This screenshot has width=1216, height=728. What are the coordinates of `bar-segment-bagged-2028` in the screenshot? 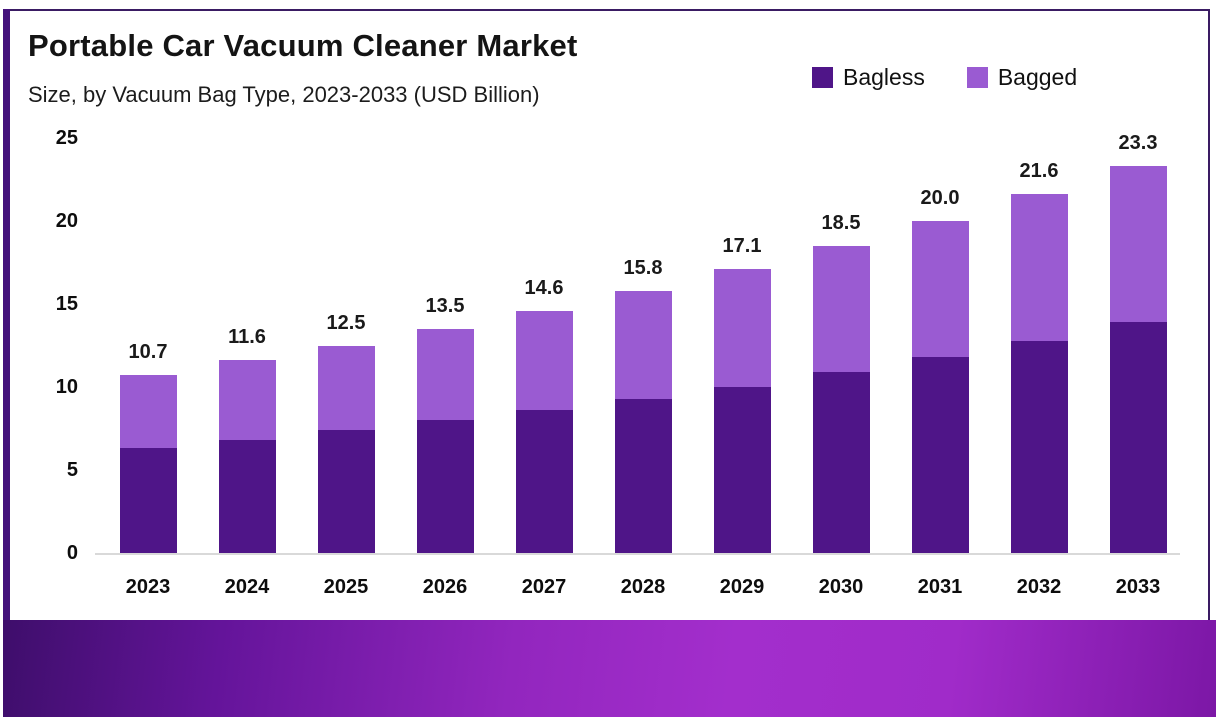 It's located at (643, 344).